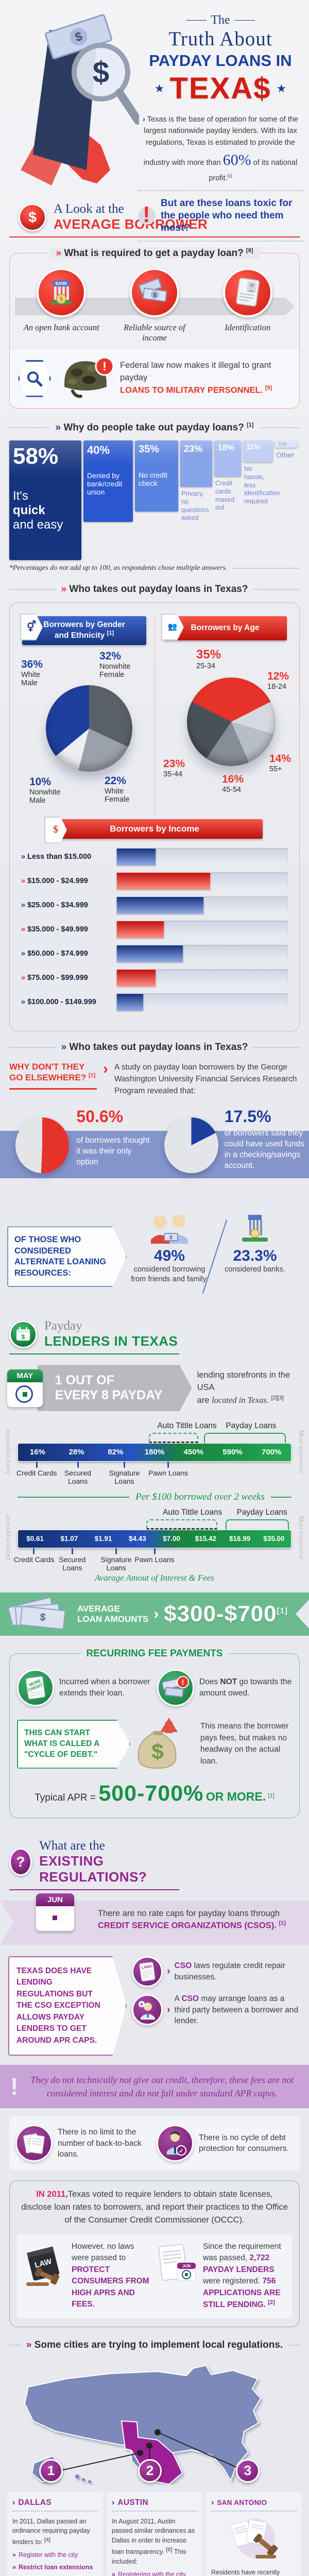 This screenshot has width=309, height=2576. I want to click on band-notch, so click(302, 1614).